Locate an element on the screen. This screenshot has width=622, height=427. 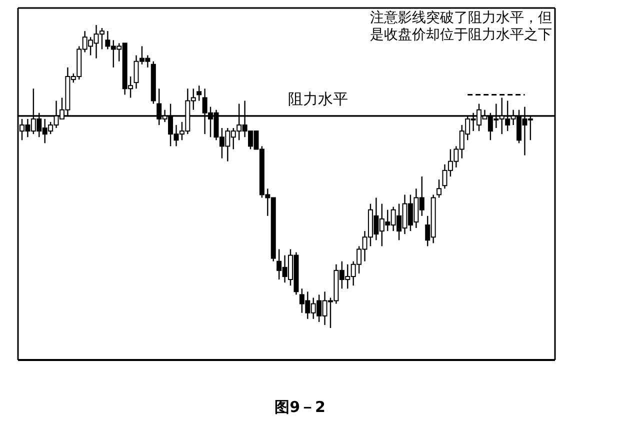
caption: 图9－2 is located at coordinates (300, 407).